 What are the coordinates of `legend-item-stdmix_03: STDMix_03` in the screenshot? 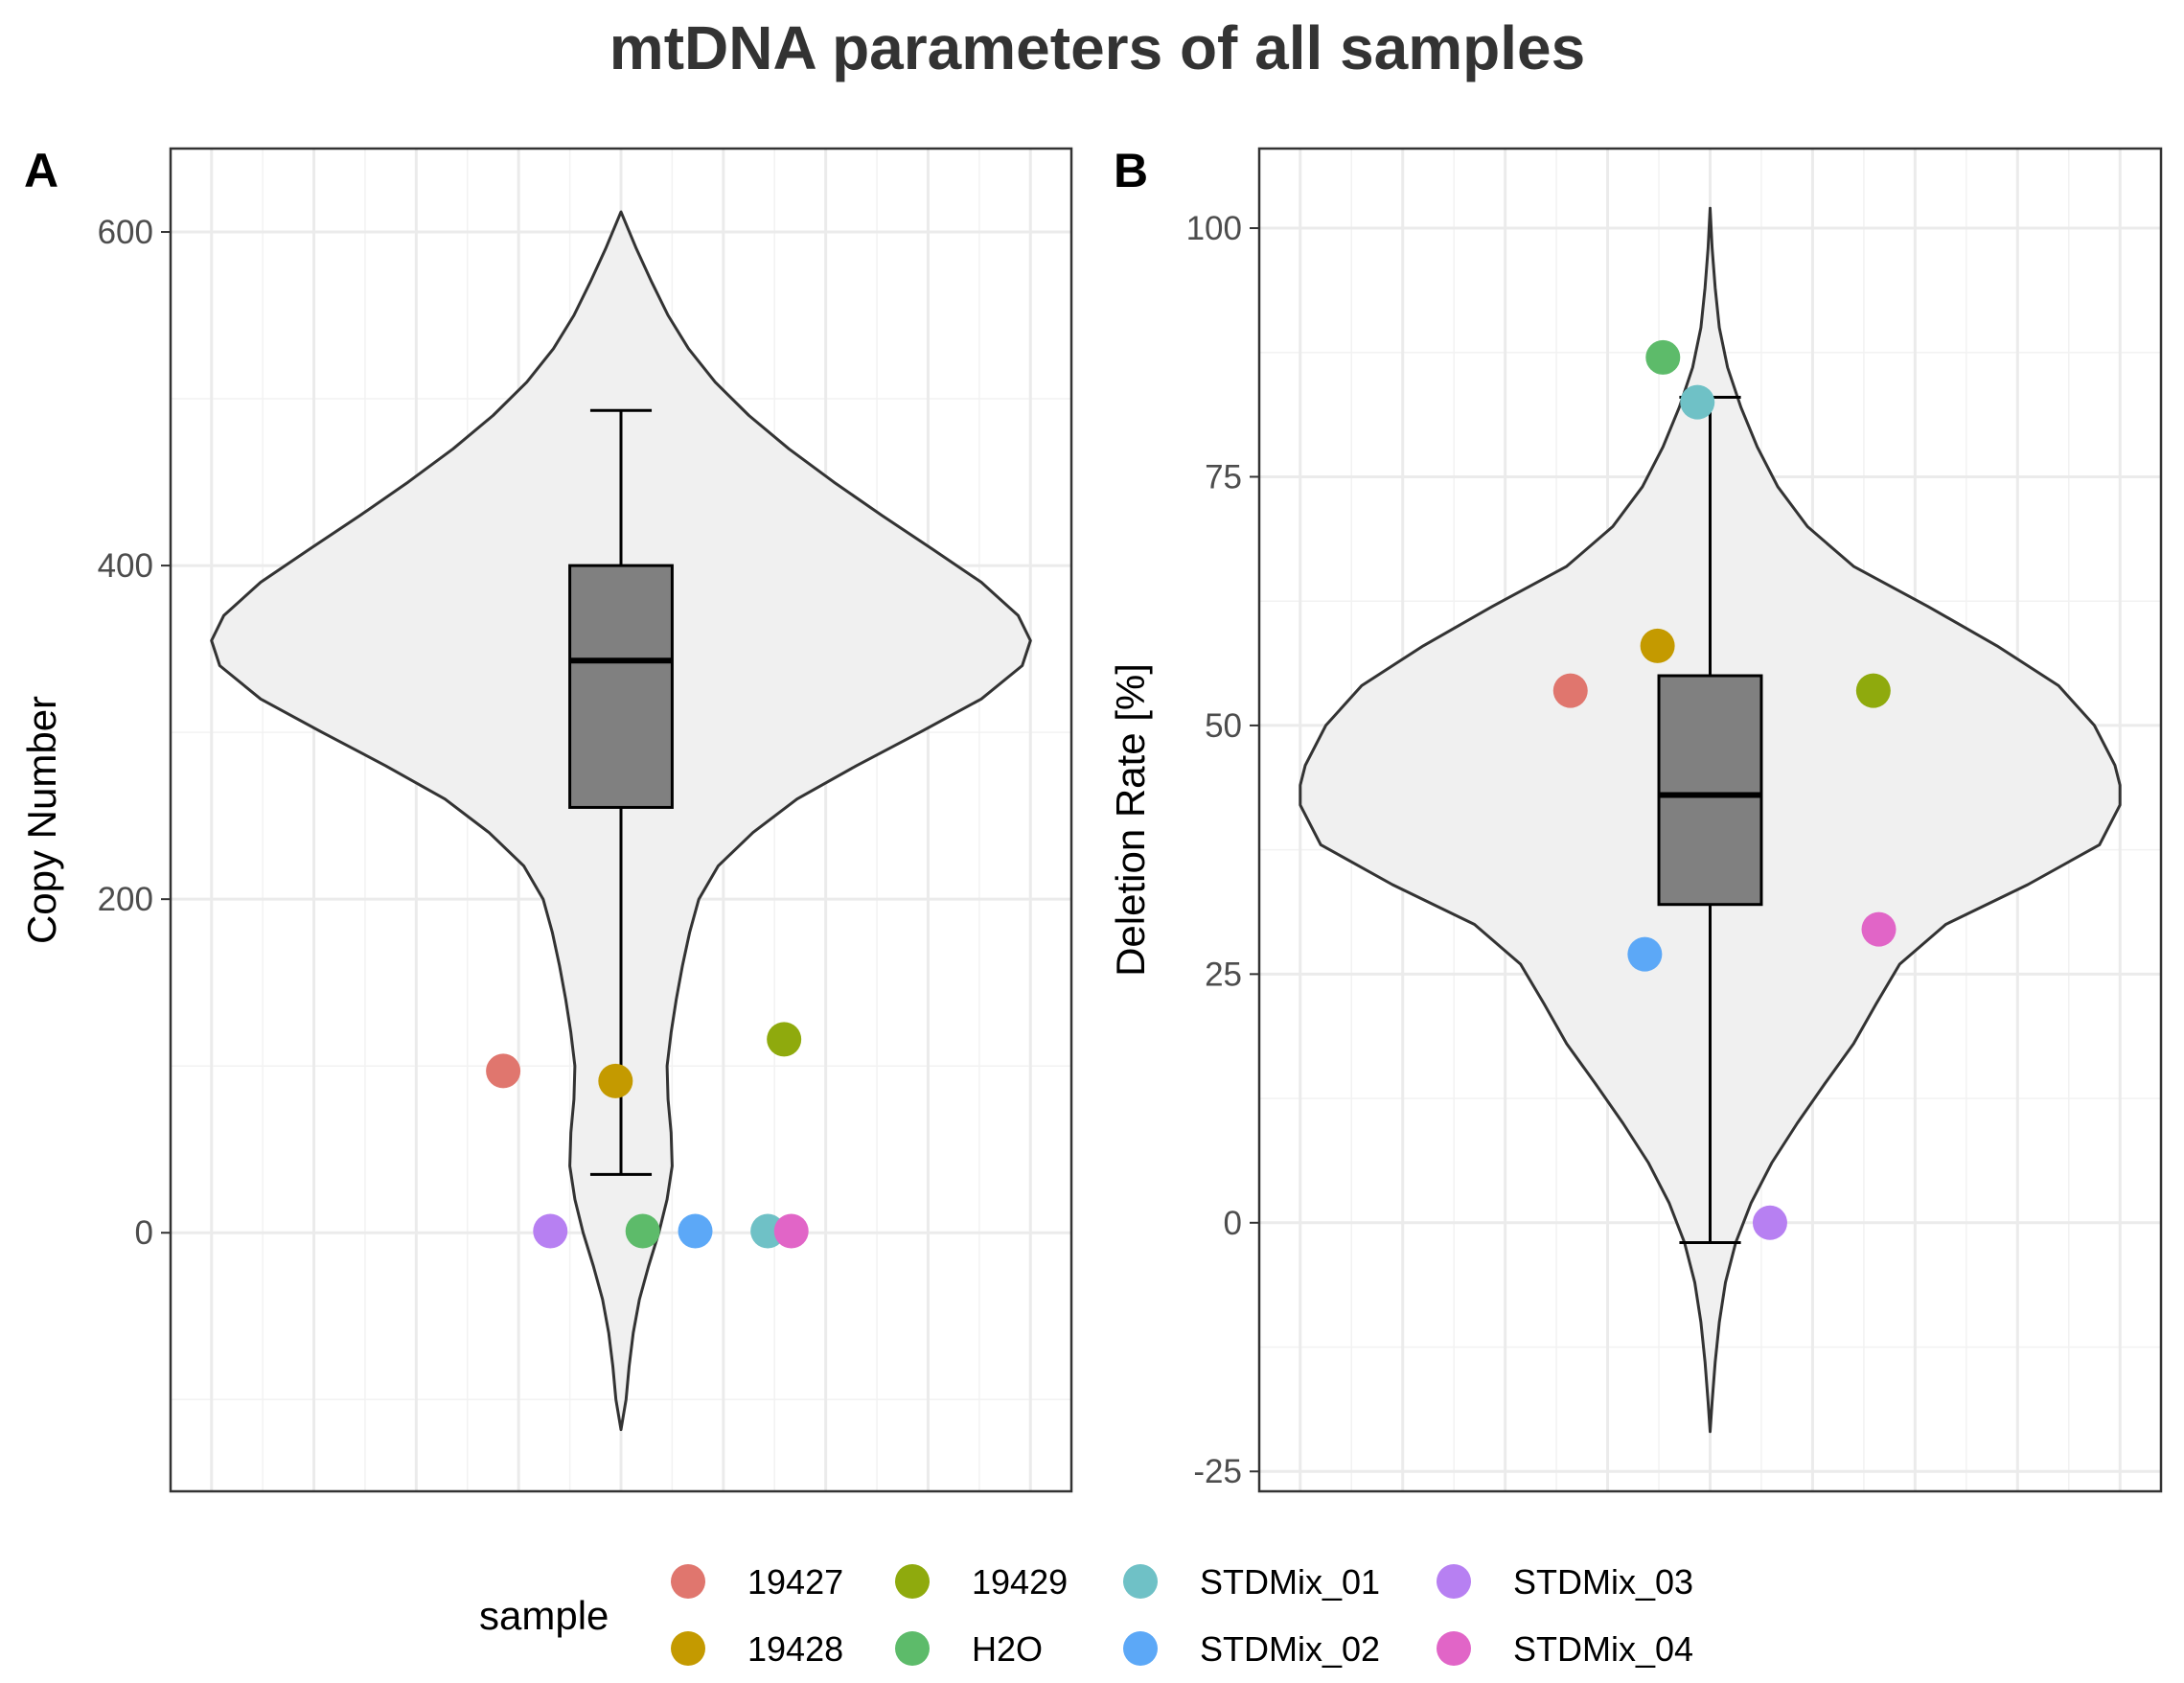 It's located at (1565, 1582).